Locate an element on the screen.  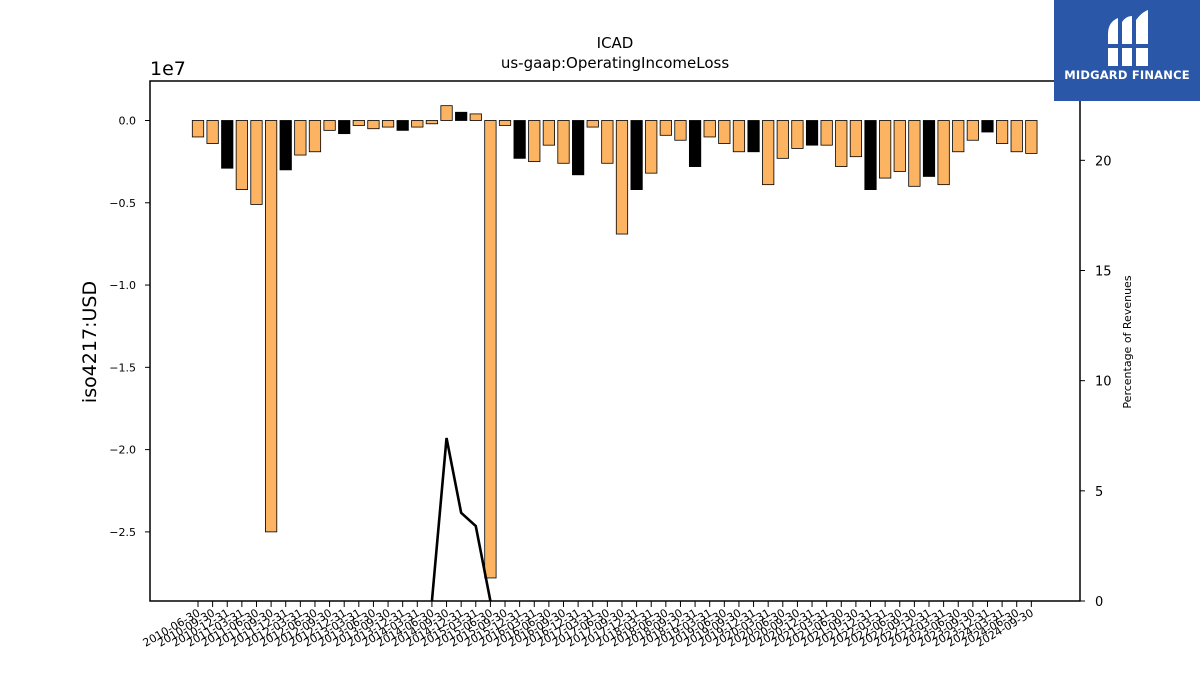
chart-title: ICAD is located at coordinates (615, 43).